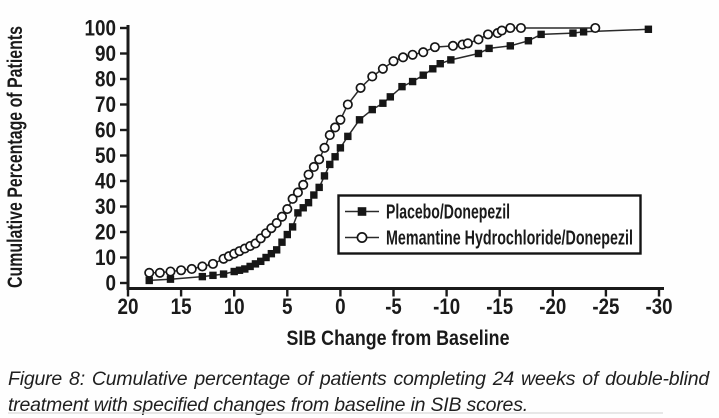 The width and height of the screenshot is (719, 418). What do you see at coordinates (287, 306) in the screenshot?
I see `x-tick-label: 5` at bounding box center [287, 306].